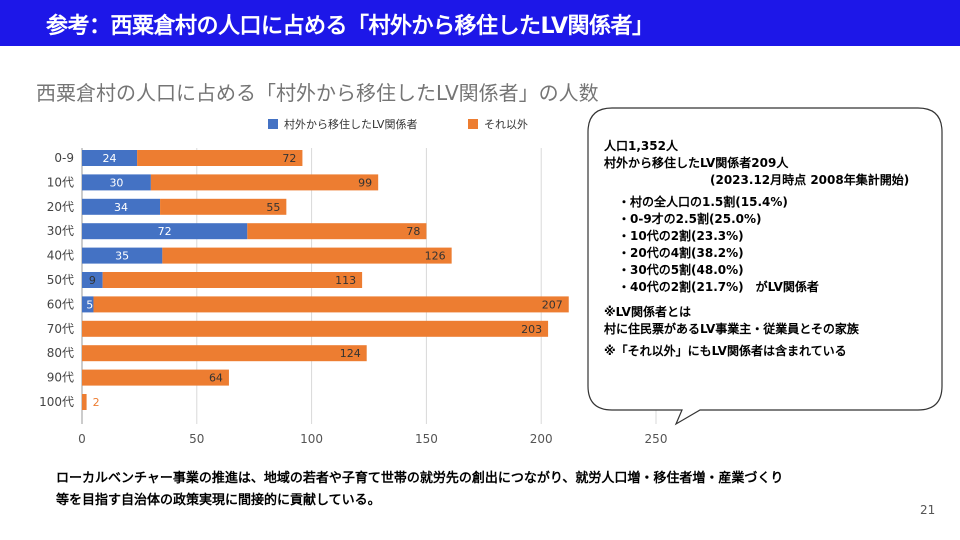  I want to click on header-bar: 参考：西粟倉村の人口に占める「村外から移住したLV関係者」, so click(480, 23).